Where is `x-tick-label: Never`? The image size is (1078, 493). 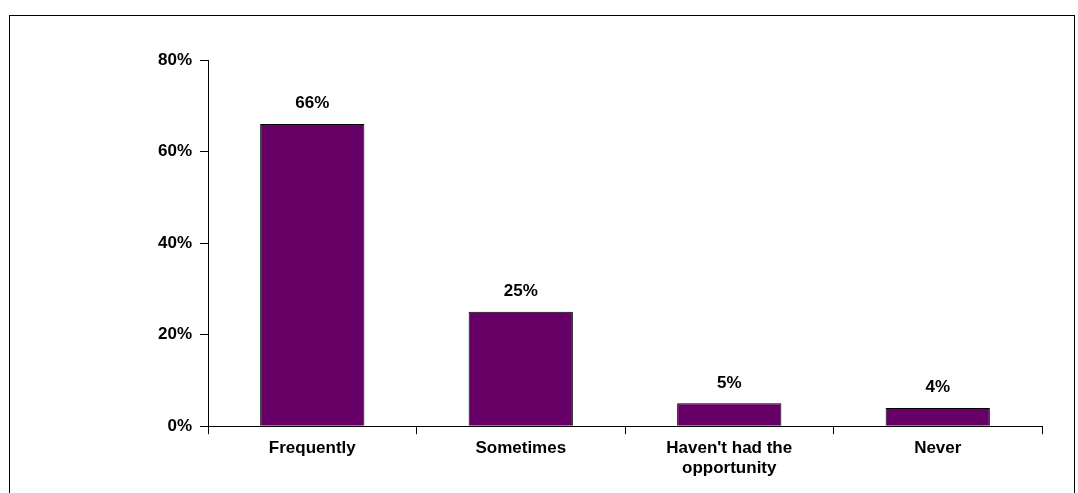
x-tick-label: Never is located at coordinates (938, 448).